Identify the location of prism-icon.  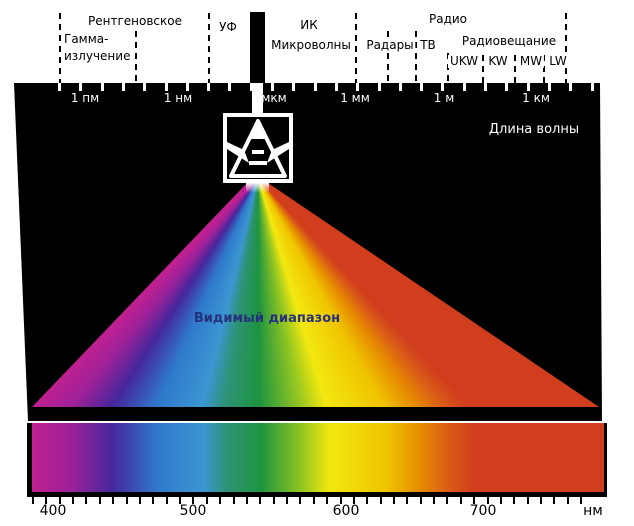
(258, 148).